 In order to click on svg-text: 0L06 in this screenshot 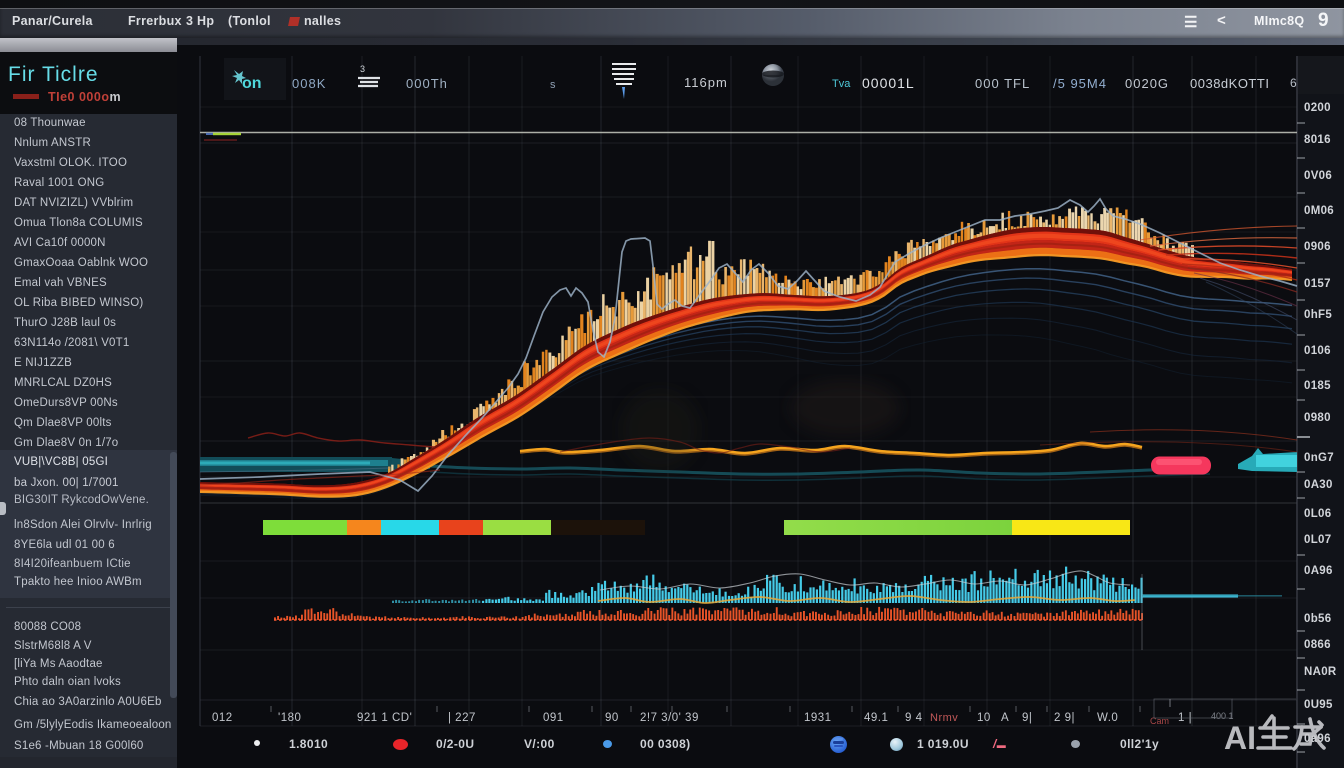, I will do `click(1317, 514)`.